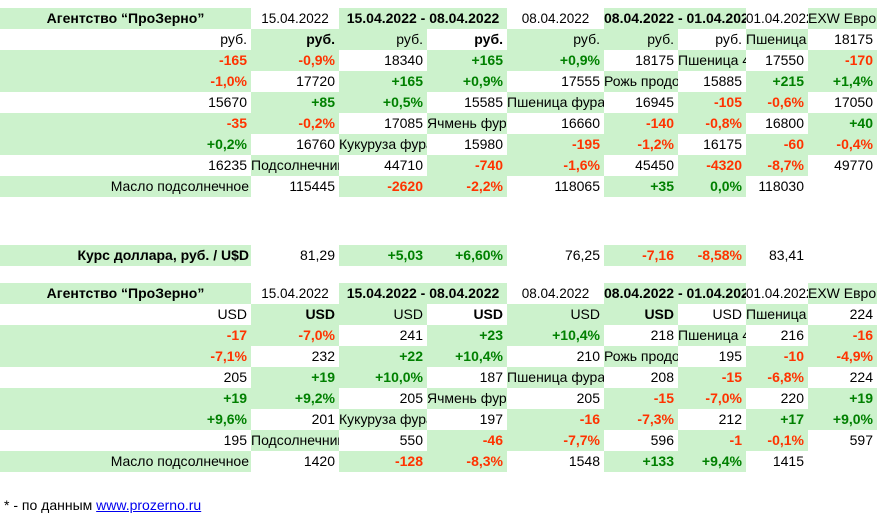 This screenshot has width=877, height=519. Describe the element at coordinates (712, 255) in the screenshot. I see `dollar-change-pct-2: -8,58%` at that location.